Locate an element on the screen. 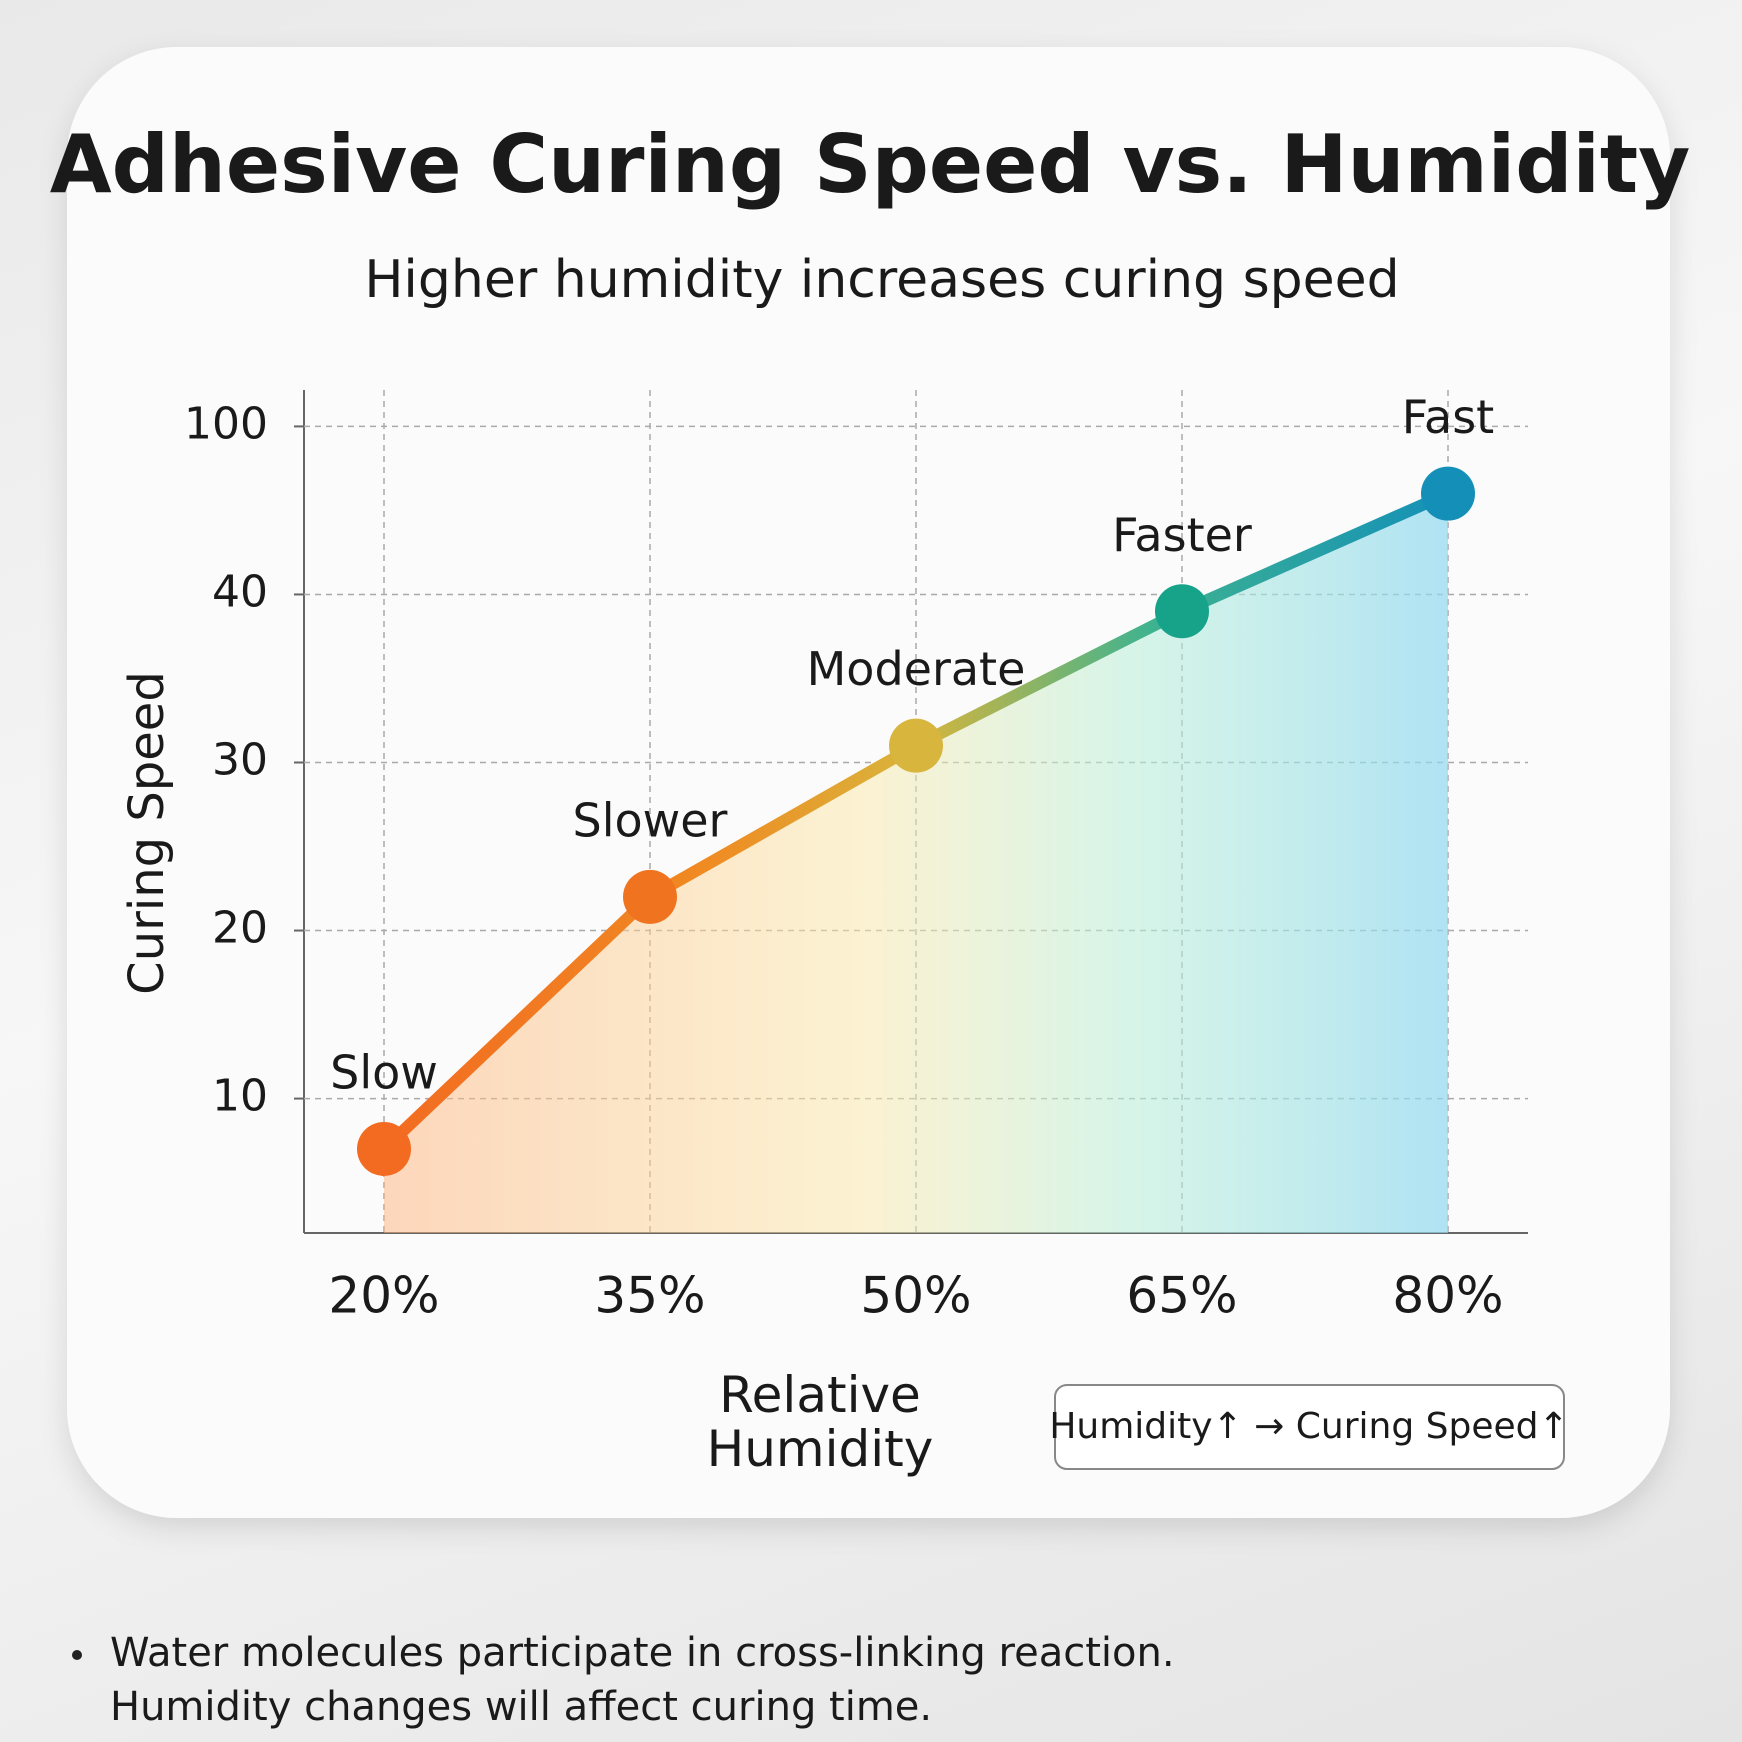 This screenshot has width=1742, height=1742. point-label: Slow is located at coordinates (384, 1072).